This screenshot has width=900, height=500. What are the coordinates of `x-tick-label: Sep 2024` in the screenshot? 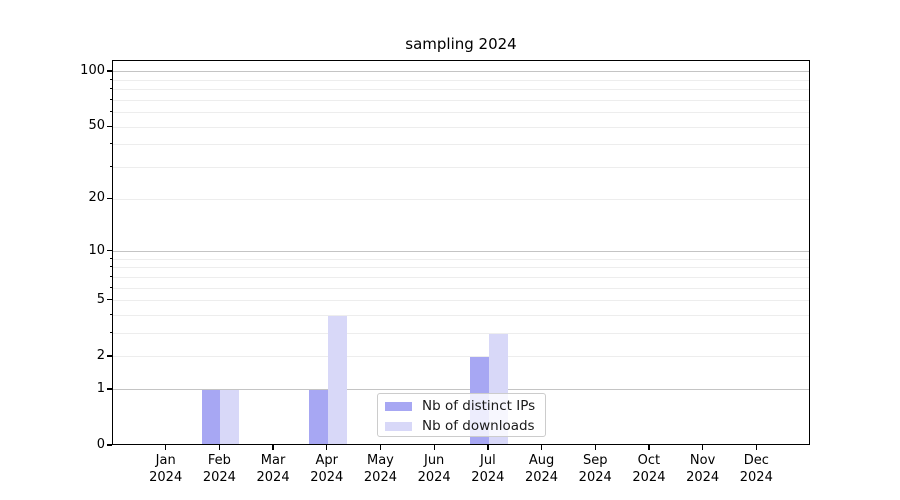 It's located at (595, 469).